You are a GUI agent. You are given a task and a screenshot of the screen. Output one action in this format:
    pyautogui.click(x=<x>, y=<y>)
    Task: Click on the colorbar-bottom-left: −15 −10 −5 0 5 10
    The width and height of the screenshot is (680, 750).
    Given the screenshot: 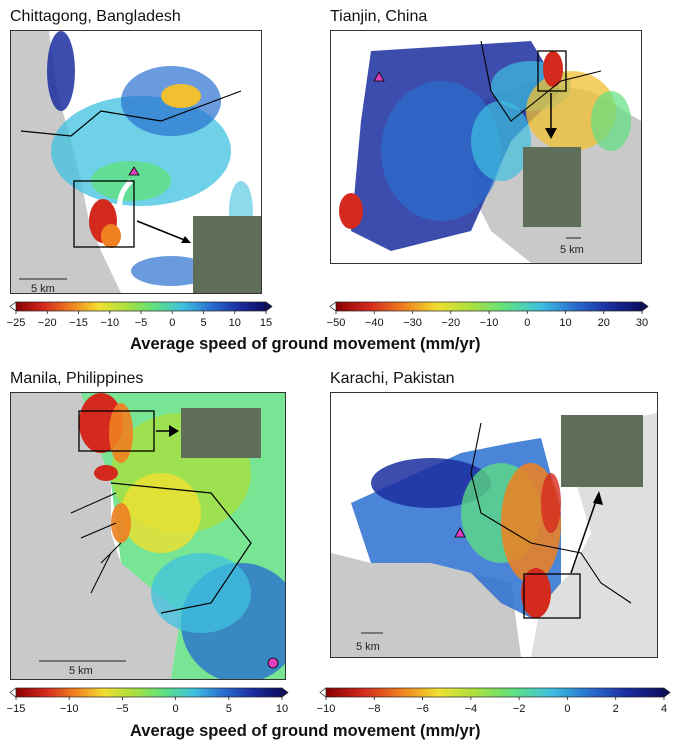 What is the action you would take?
    pyautogui.click(x=148, y=701)
    